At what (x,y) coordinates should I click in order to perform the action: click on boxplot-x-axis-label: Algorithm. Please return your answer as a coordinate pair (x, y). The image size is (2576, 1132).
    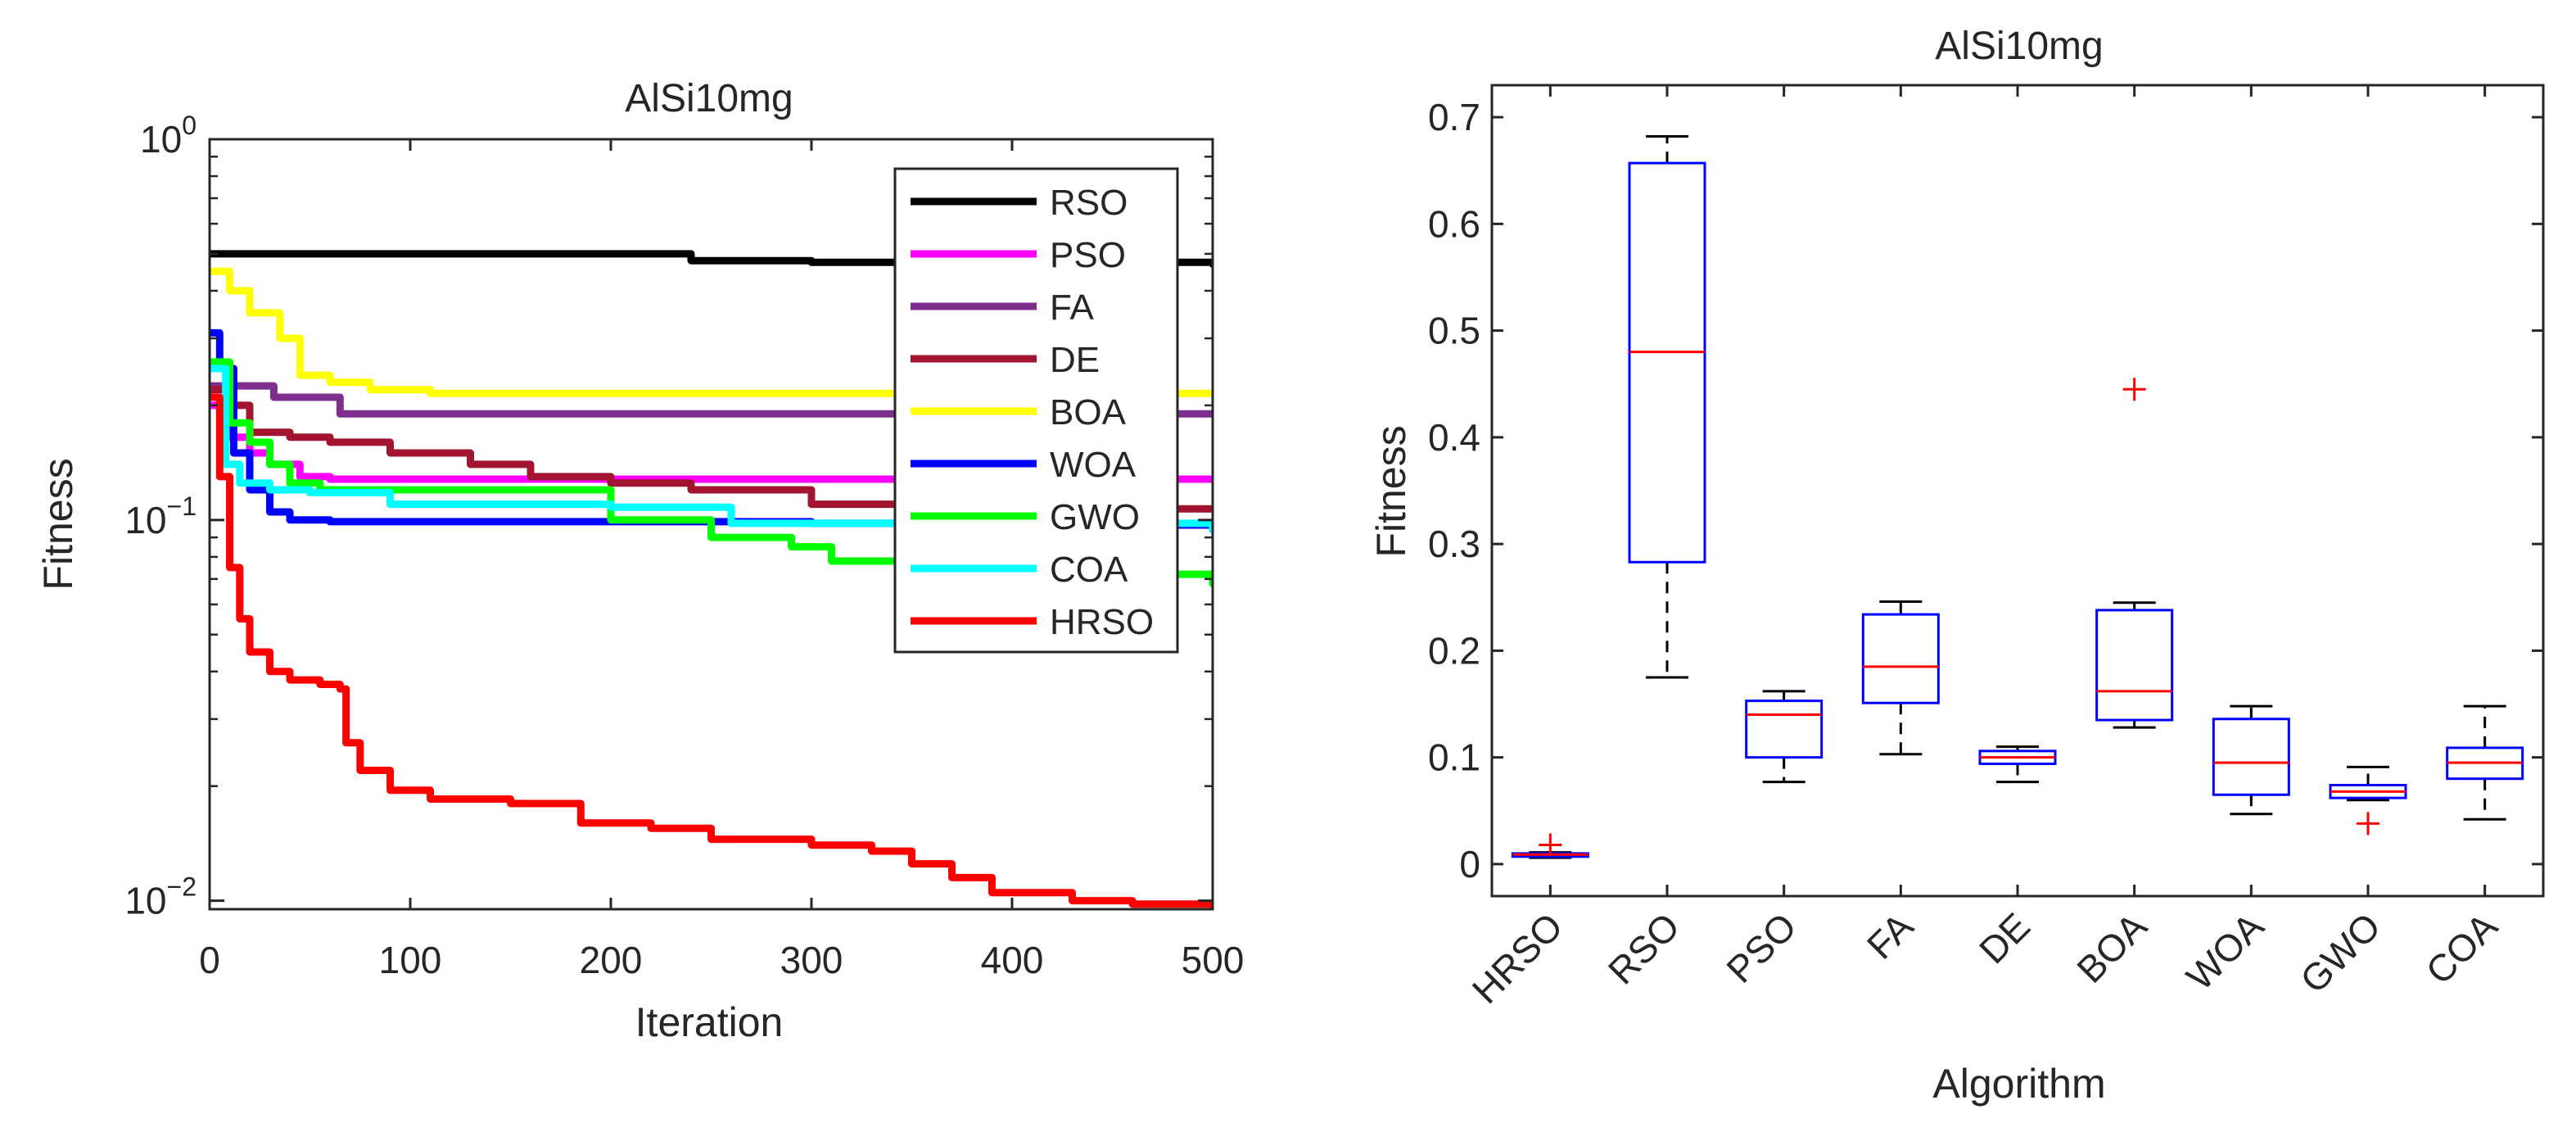
    Looking at the image, I should click on (2018, 1084).